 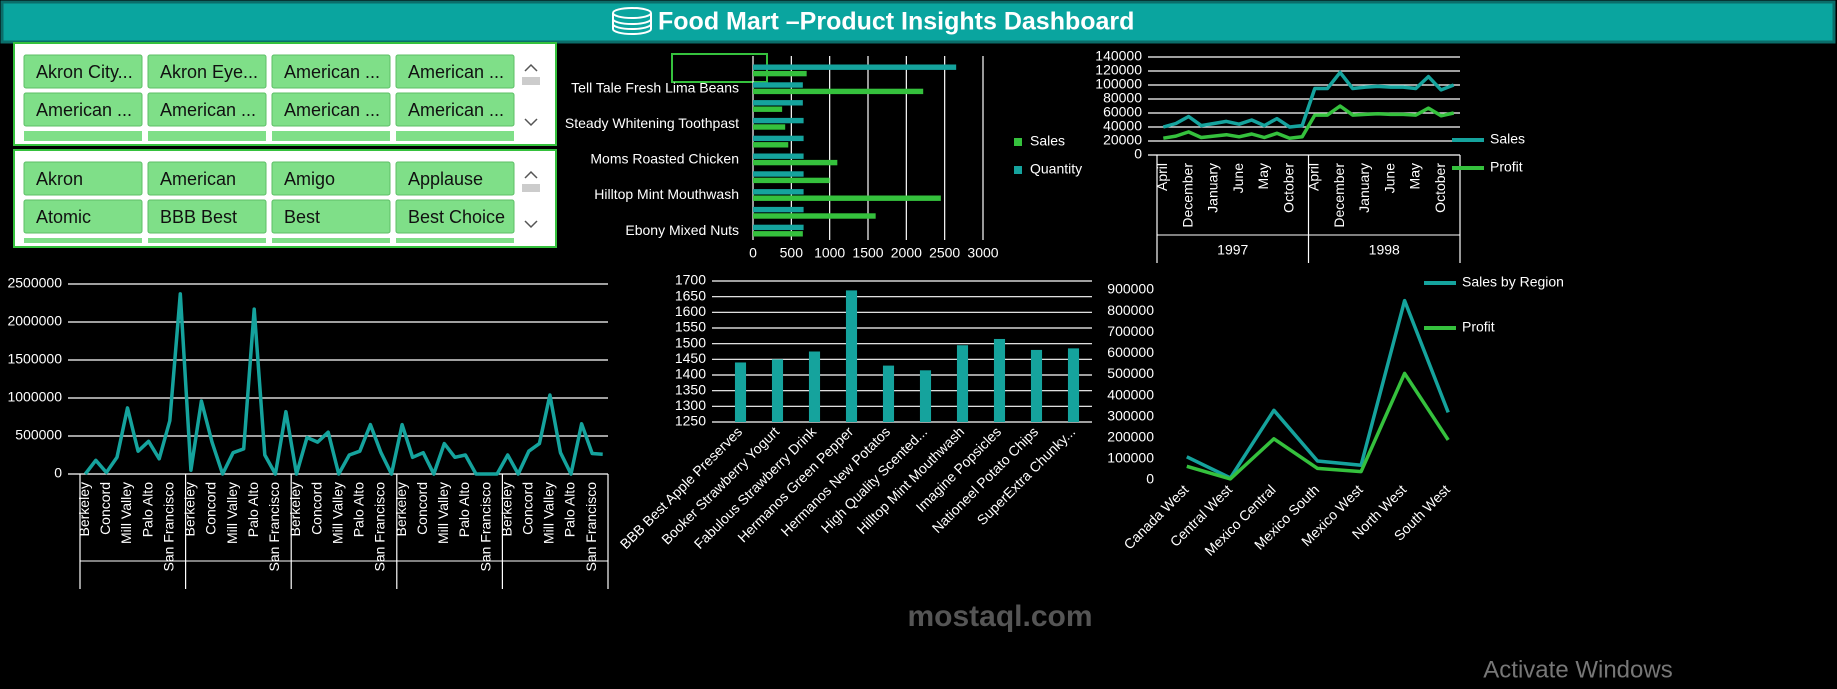 I want to click on y-tick-label: 1700, so click(x=690, y=280).